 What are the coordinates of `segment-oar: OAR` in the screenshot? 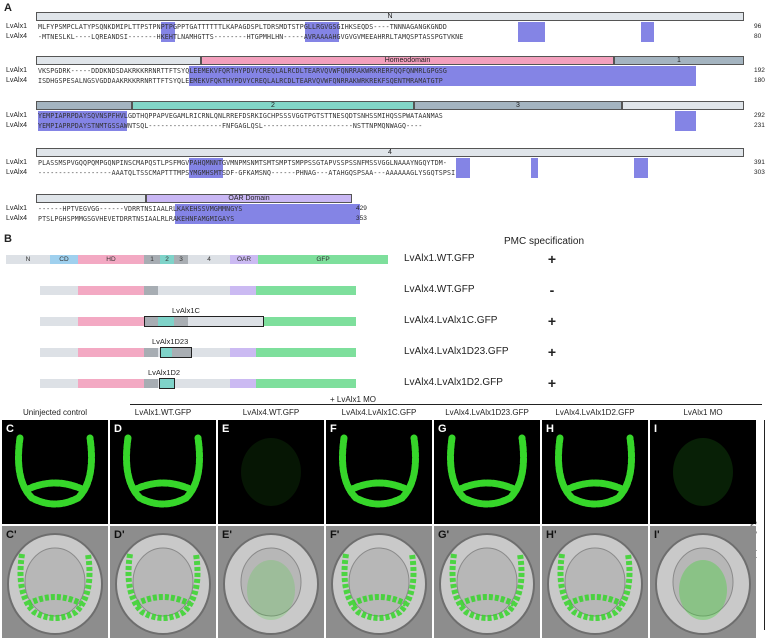 It's located at (244, 259).